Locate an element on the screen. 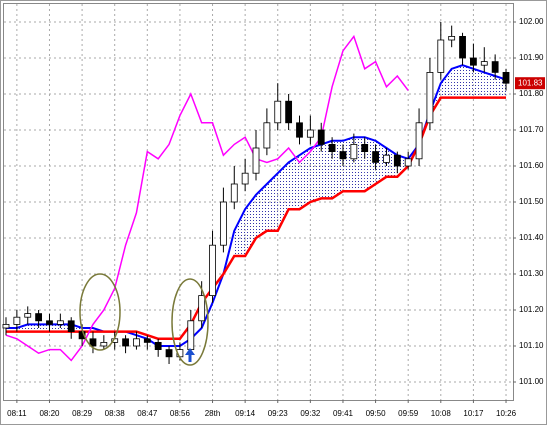  y-tick-label: 101.60 is located at coordinates (531, 165).